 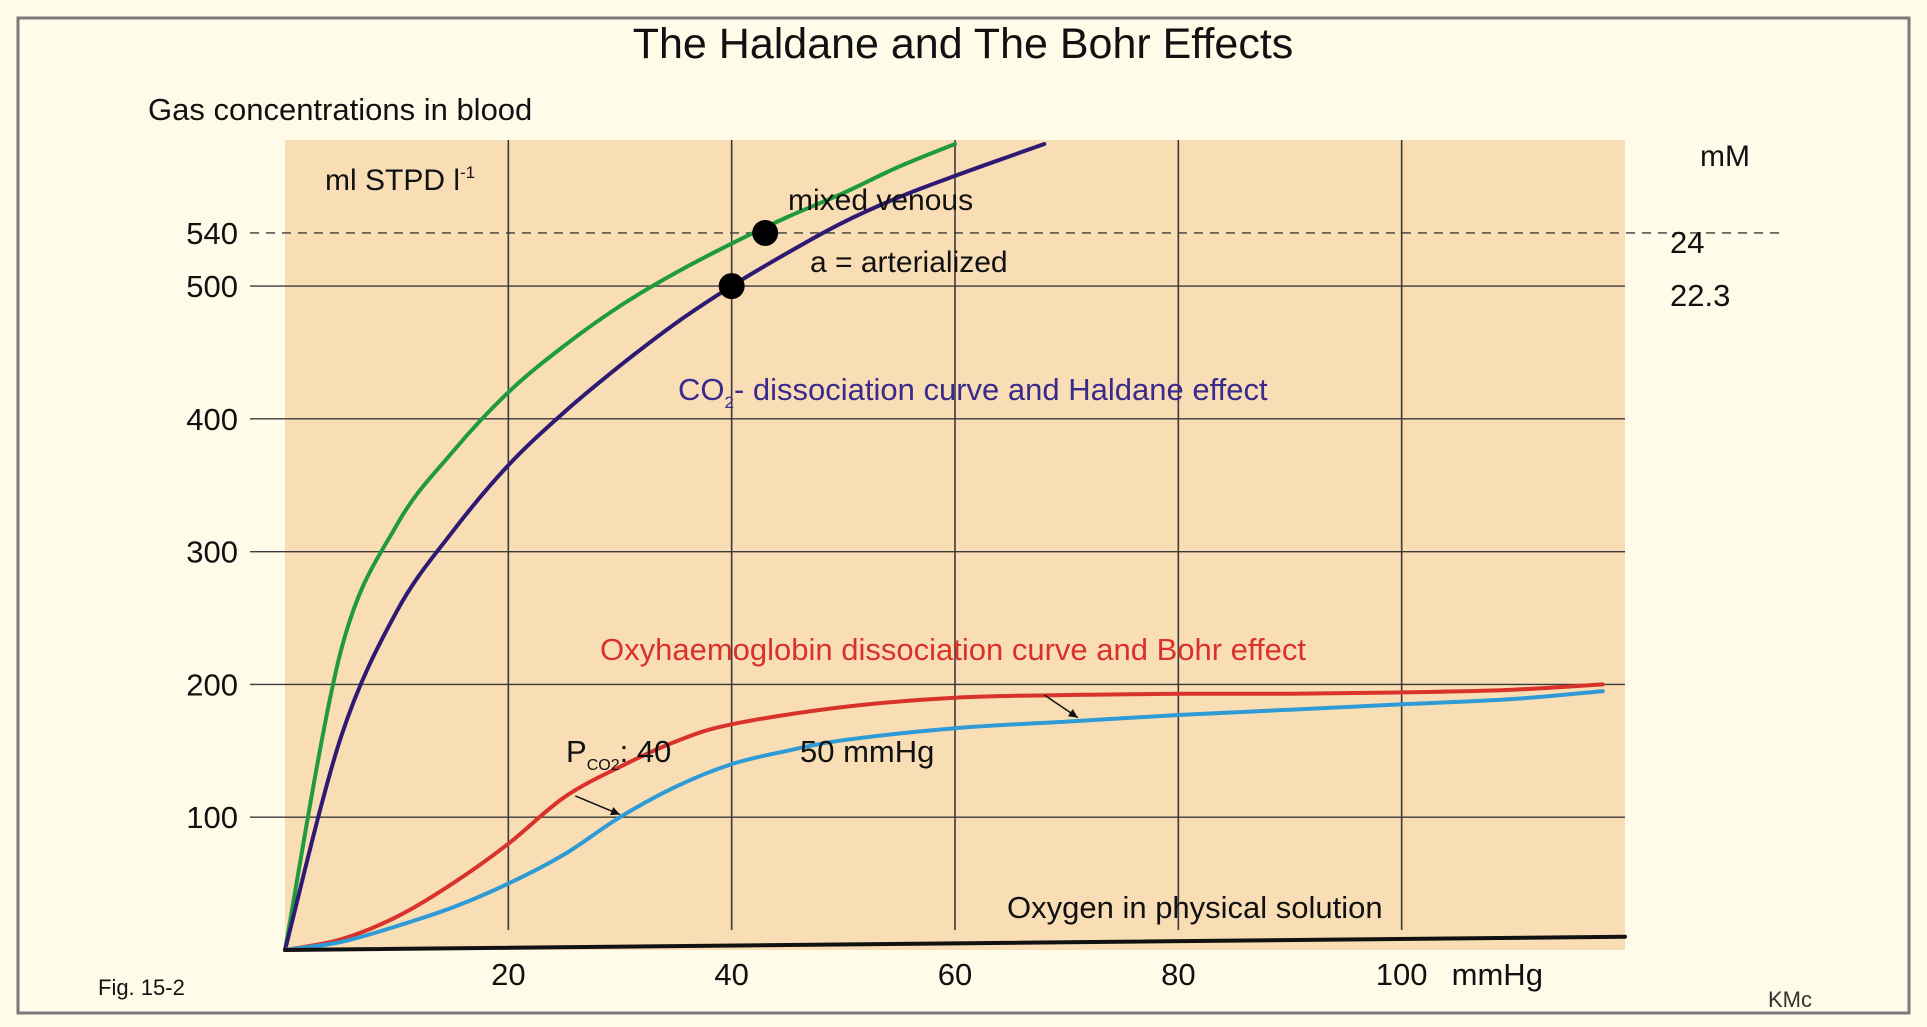 What do you see at coordinates (963, 44) in the screenshot?
I see `chart-title: The Haldane and The Bohr Effects` at bounding box center [963, 44].